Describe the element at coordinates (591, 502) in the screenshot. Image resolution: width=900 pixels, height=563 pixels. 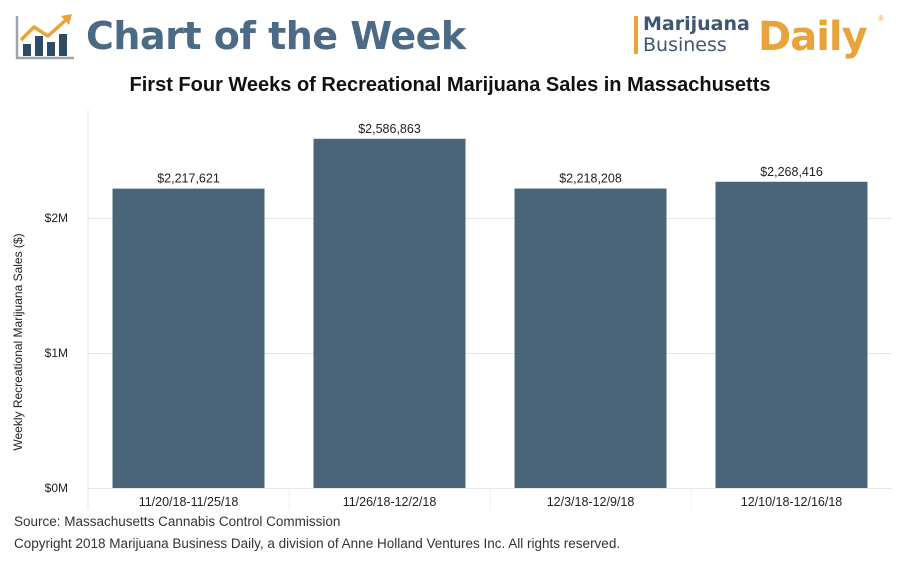
I see `x-tick-label: 12/3/18-12/9/18` at that location.